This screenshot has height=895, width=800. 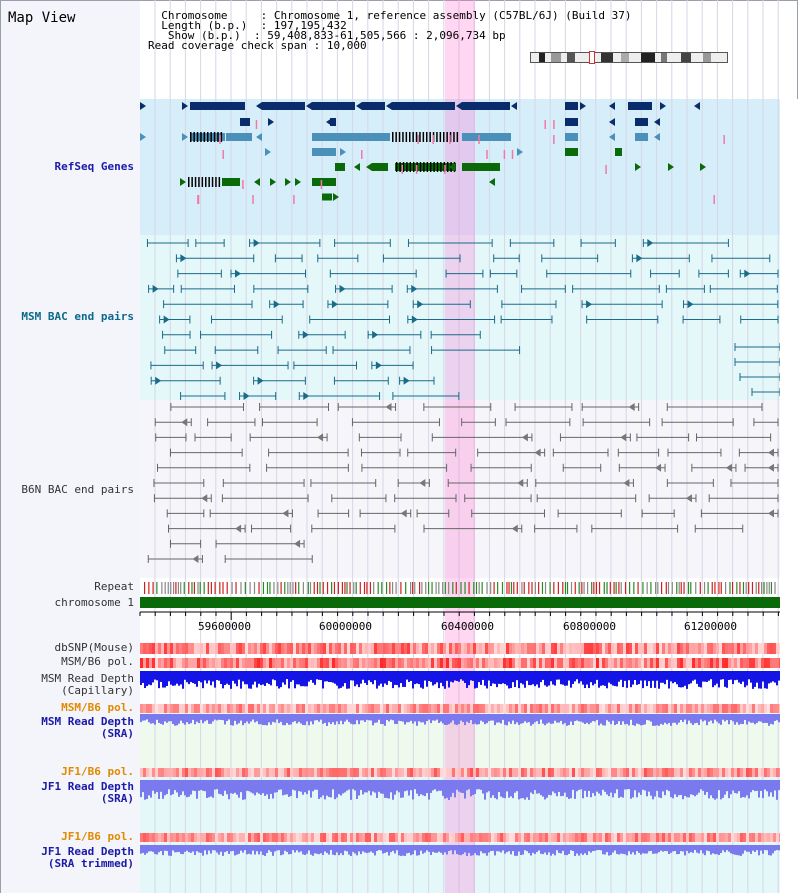 What do you see at coordinates (629, 57) in the screenshot?
I see `chromosome-ideogram` at bounding box center [629, 57].